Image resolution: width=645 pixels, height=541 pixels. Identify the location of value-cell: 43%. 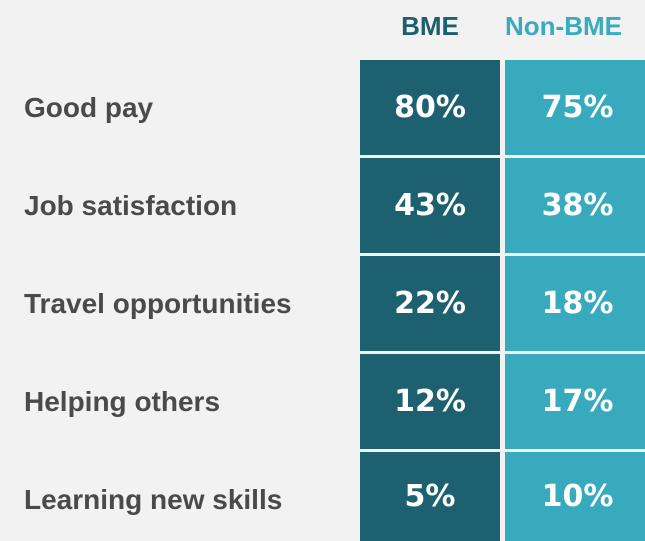
(430, 205).